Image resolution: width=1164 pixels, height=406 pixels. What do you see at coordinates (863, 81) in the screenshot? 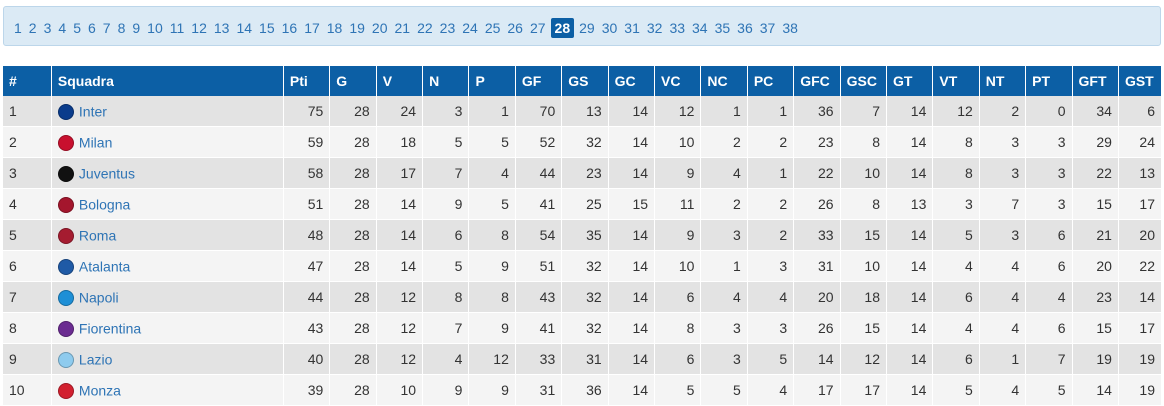
I see `column-header: GSC` at bounding box center [863, 81].